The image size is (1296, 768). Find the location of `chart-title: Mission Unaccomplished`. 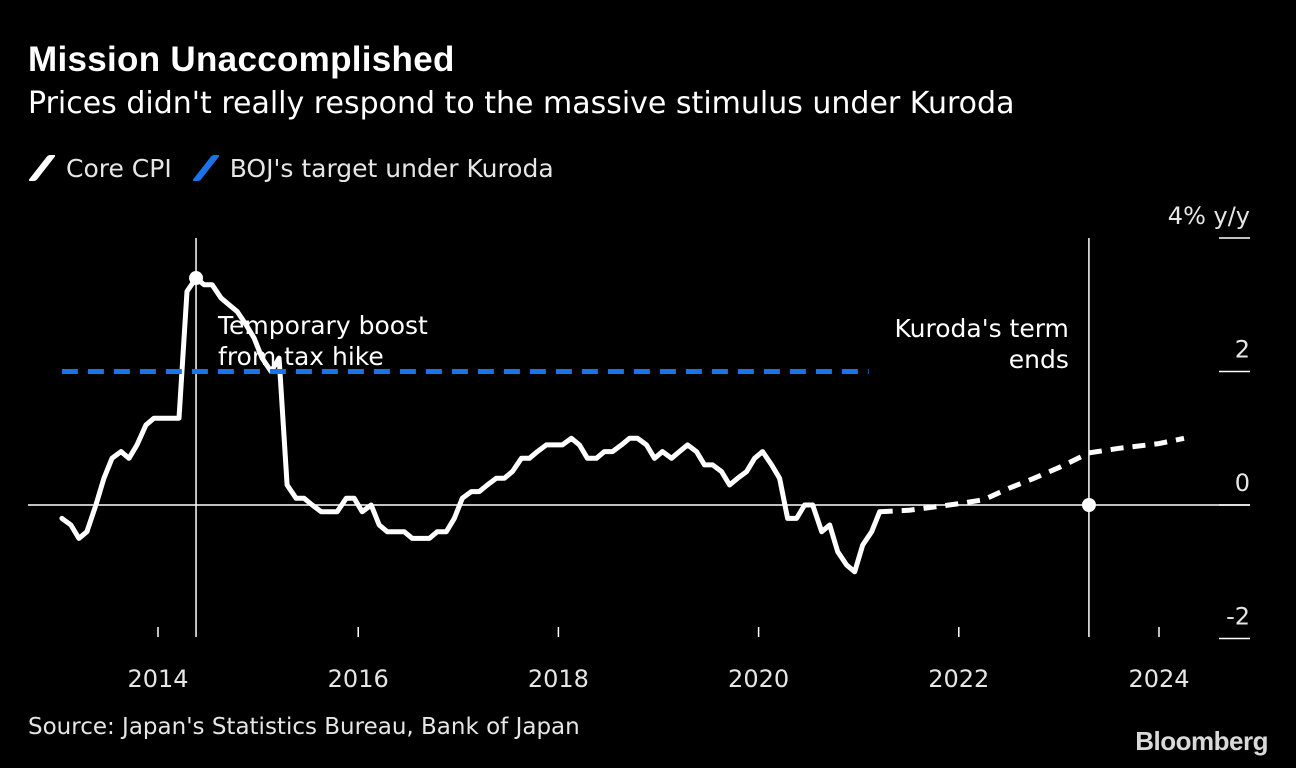

chart-title: Mission Unaccomplished is located at coordinates (241, 59).